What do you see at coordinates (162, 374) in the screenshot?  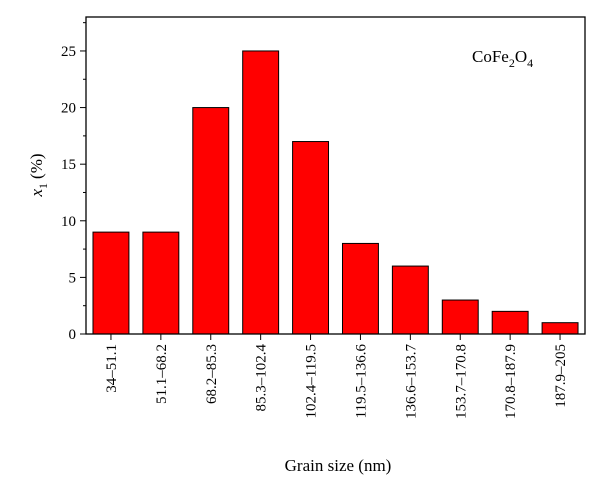 I see `x-tick-label: 51.1–68.2` at bounding box center [162, 374].